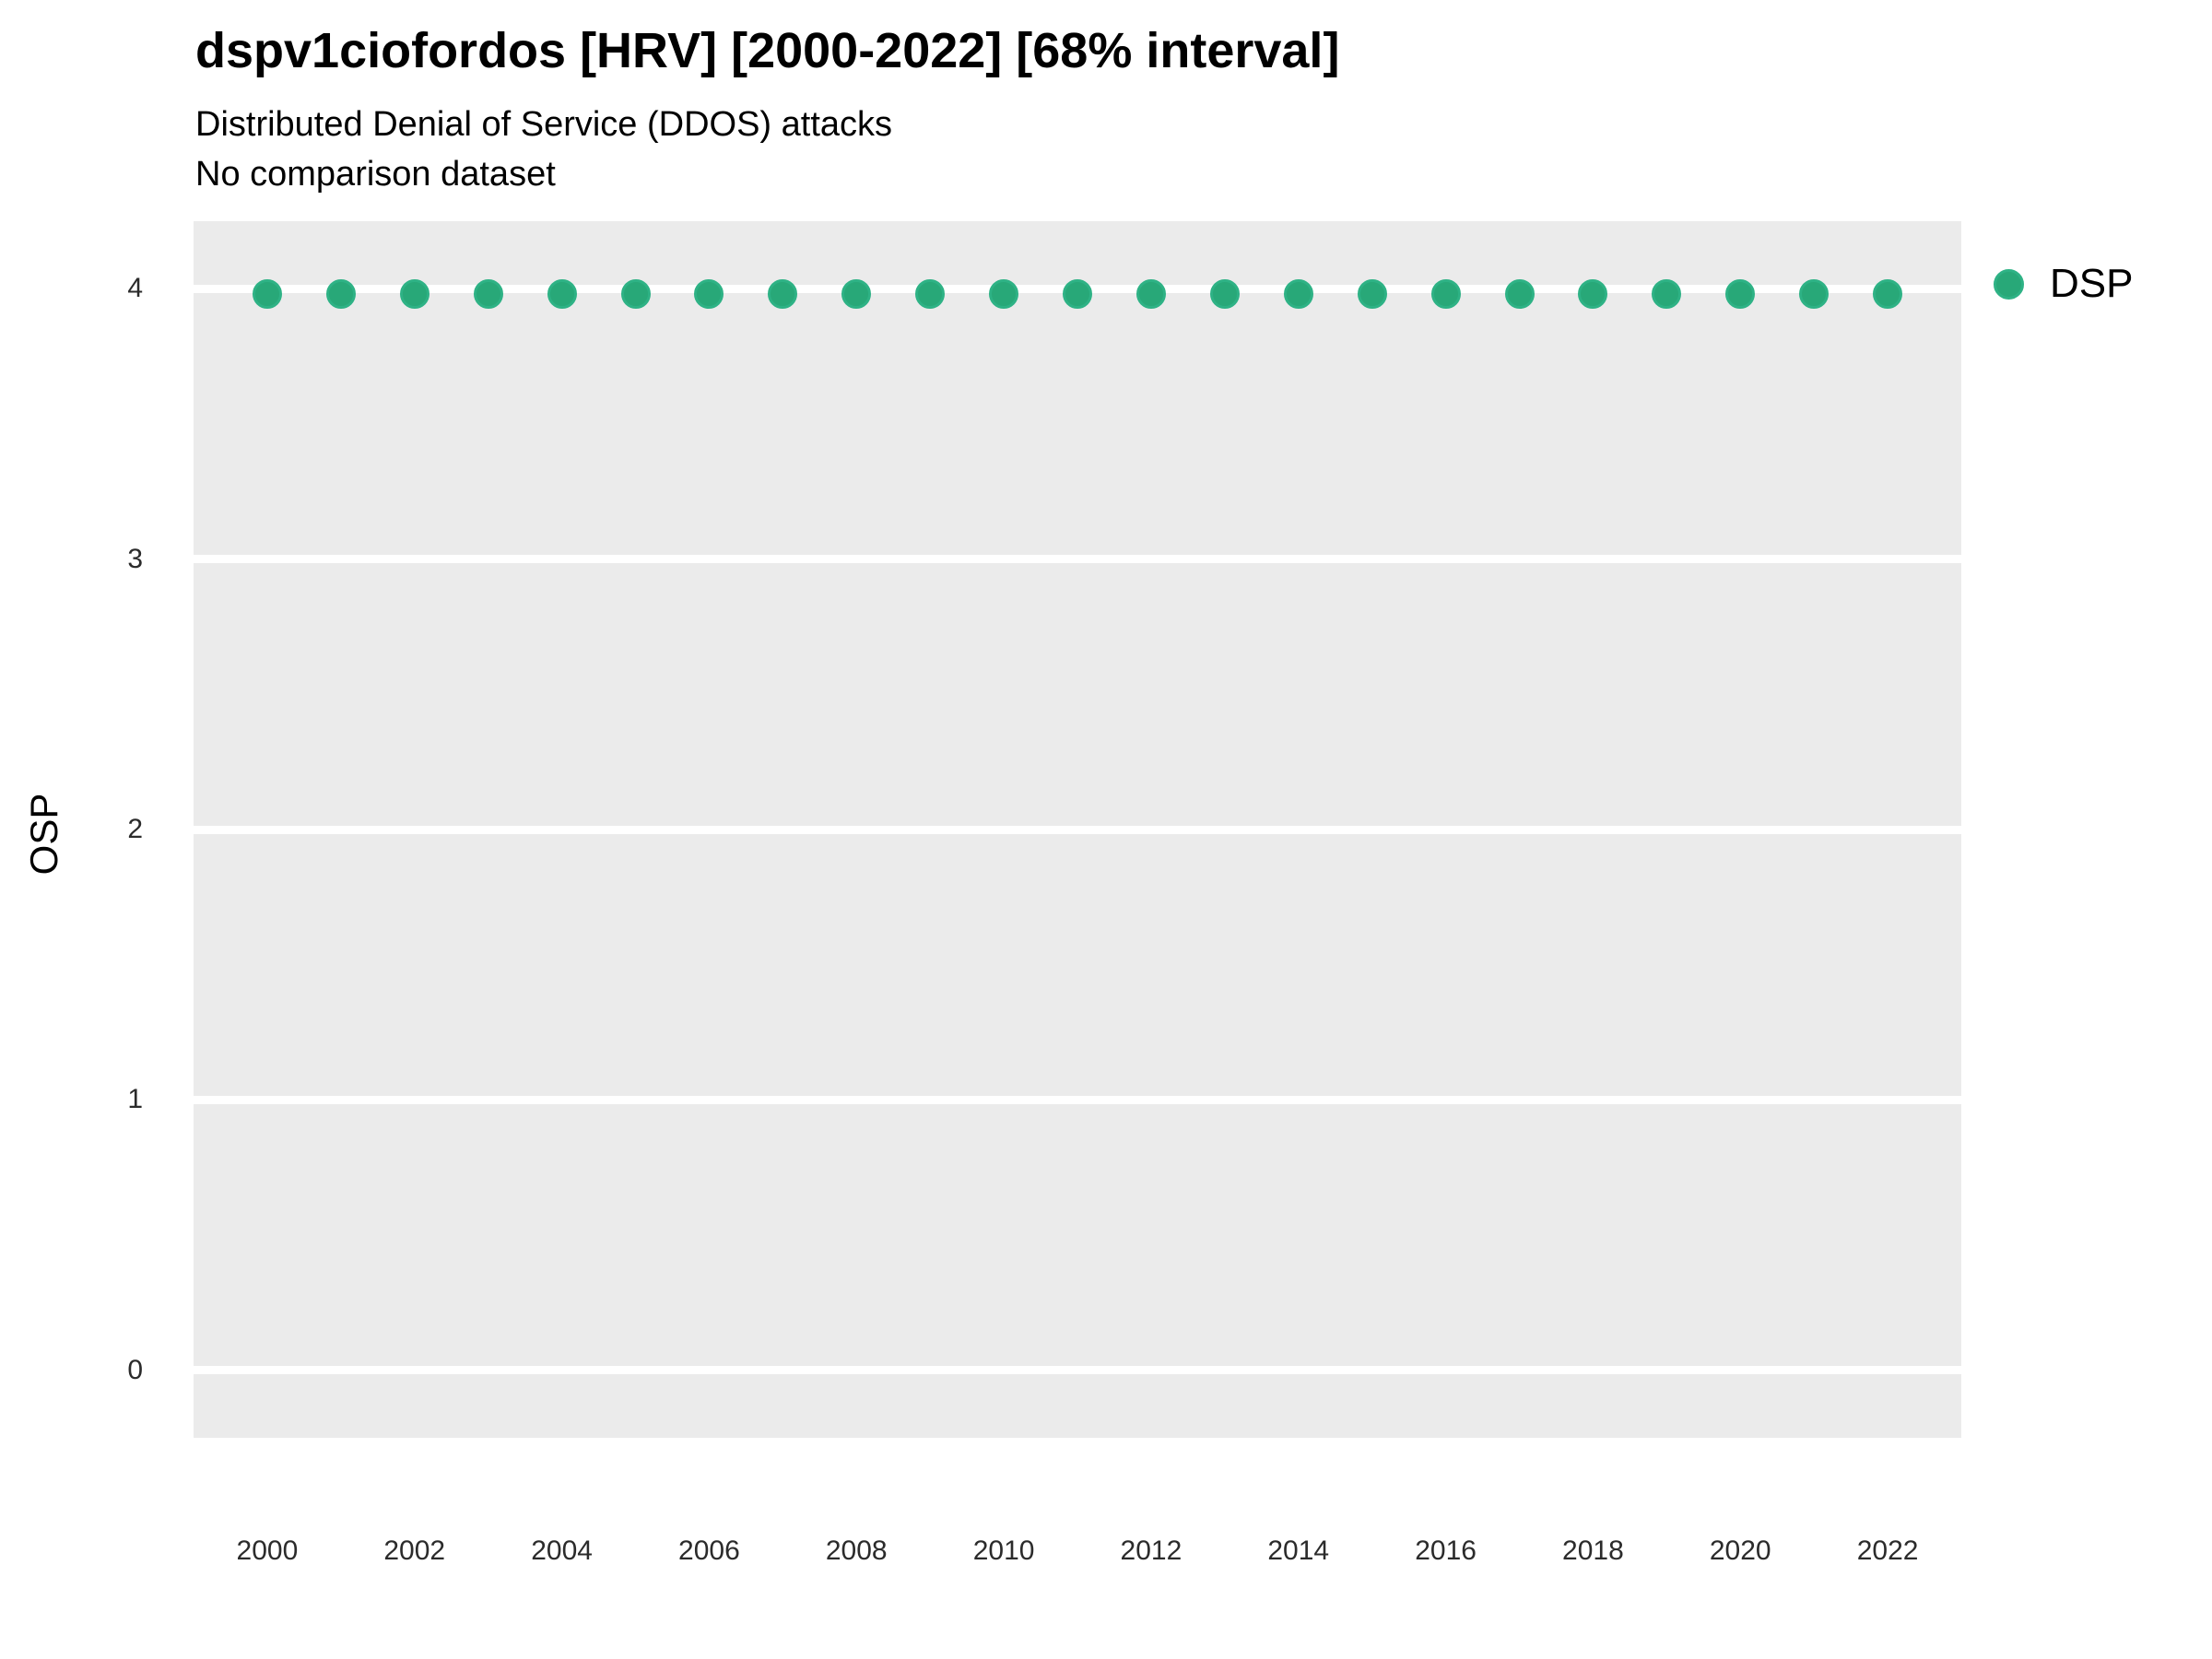 Image resolution: width=2212 pixels, height=1659 pixels. Describe the element at coordinates (340, 294) in the screenshot. I see `data-point-dsp-2001` at that location.